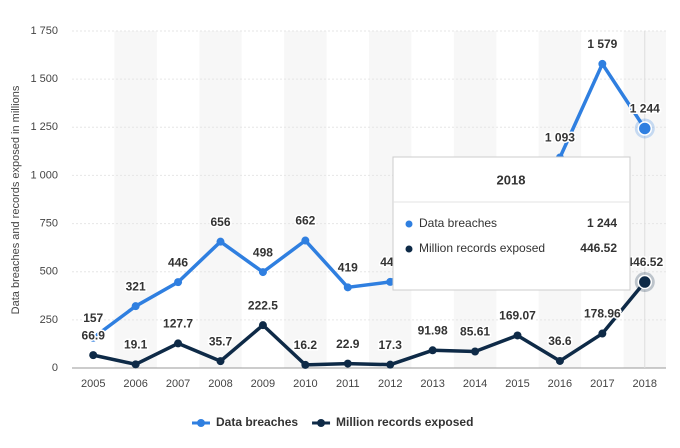 The width and height of the screenshot is (680, 448). Describe the element at coordinates (306, 345) in the screenshot. I see `data-label: 16.2` at that location.